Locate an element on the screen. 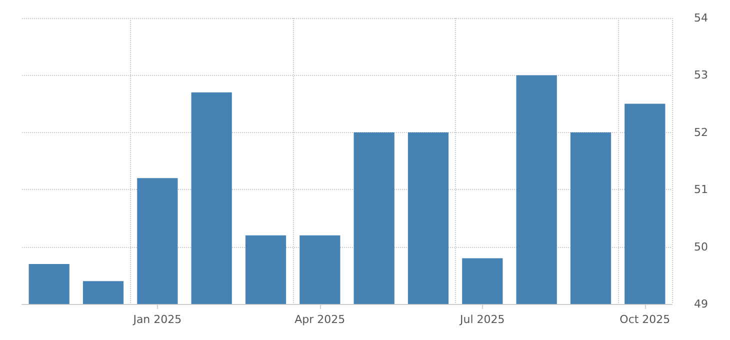 This screenshot has width=730, height=340. x-tick-label: Jan 2025 is located at coordinates (157, 319).